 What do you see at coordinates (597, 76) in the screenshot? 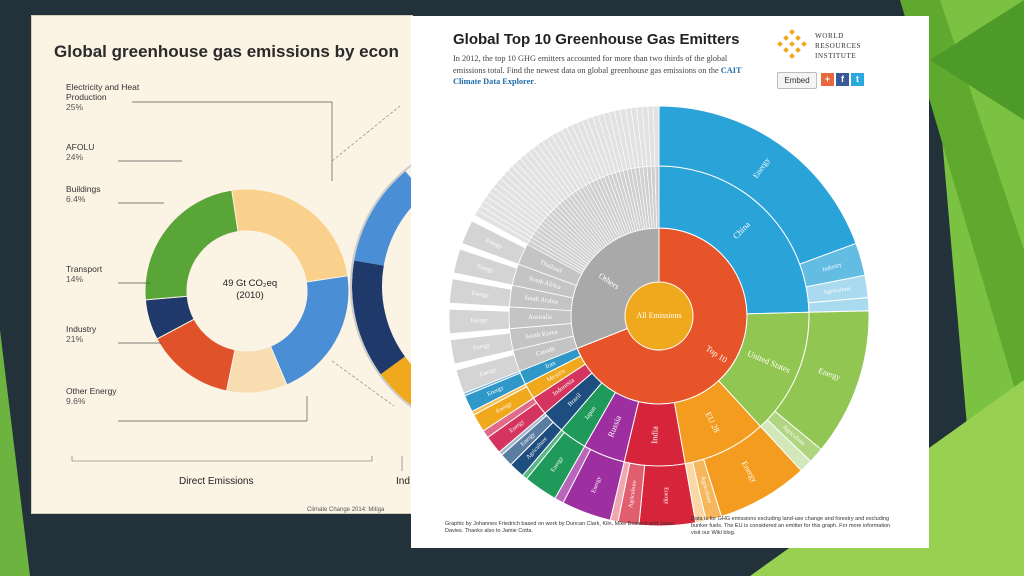
I see `cait-link: CAIT Climate Data Explorer` at bounding box center [597, 76].